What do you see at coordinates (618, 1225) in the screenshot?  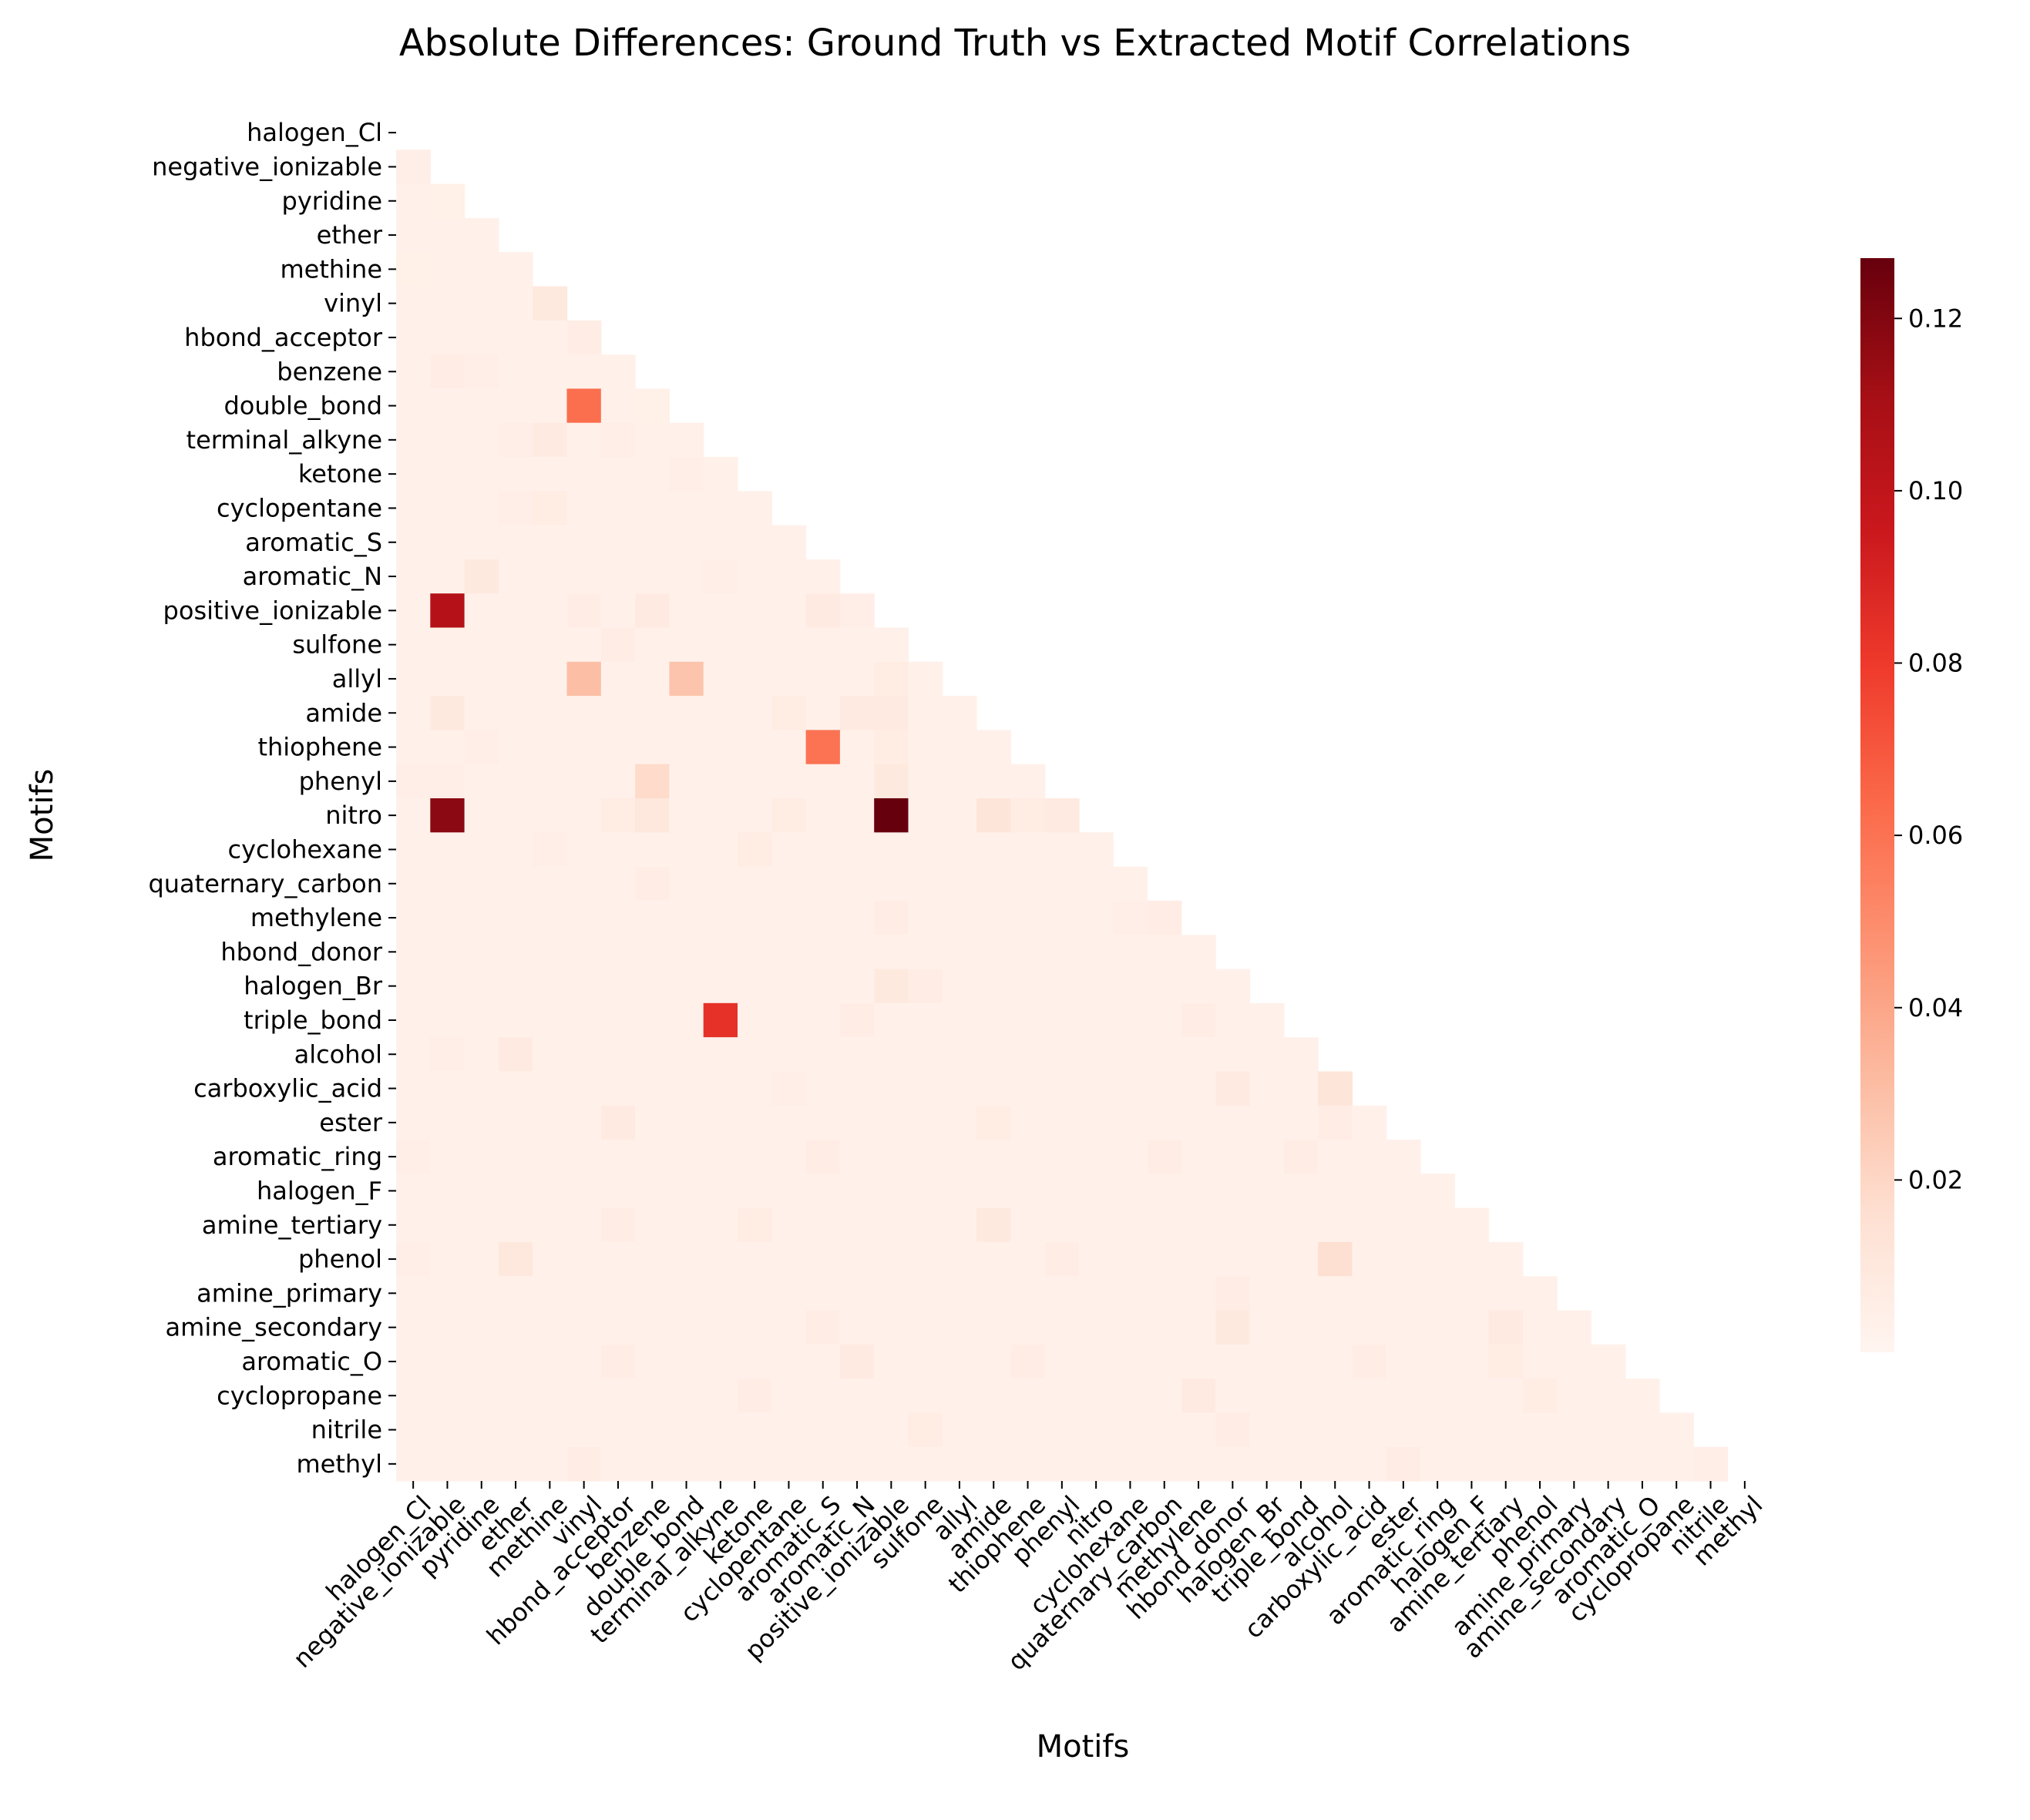 I see `heatmap-cell-amine_tertiary-hbond_acceptor` at bounding box center [618, 1225].